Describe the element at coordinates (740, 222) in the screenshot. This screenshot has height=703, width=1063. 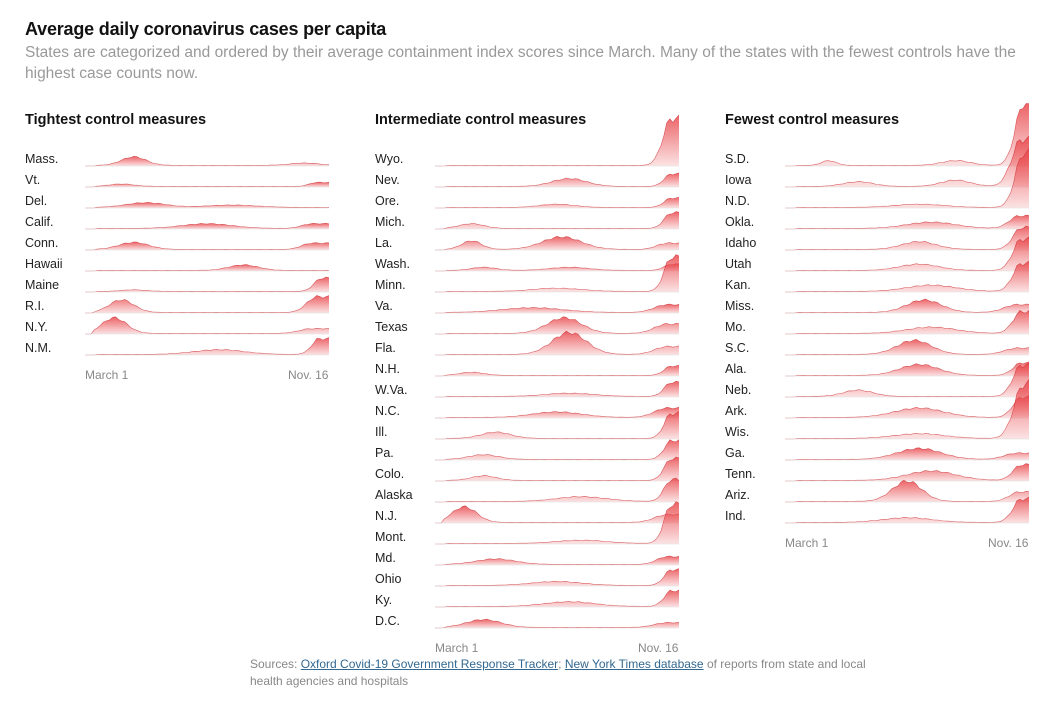
I see `state-label: Okla.` at that location.